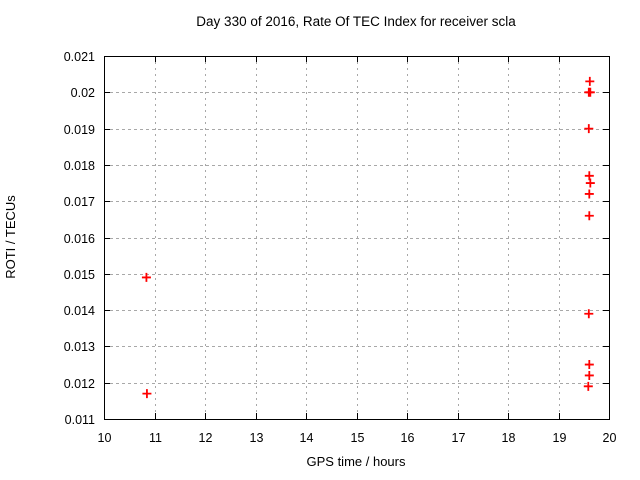  I want to click on y-tick-label: 0.019, so click(79, 130).